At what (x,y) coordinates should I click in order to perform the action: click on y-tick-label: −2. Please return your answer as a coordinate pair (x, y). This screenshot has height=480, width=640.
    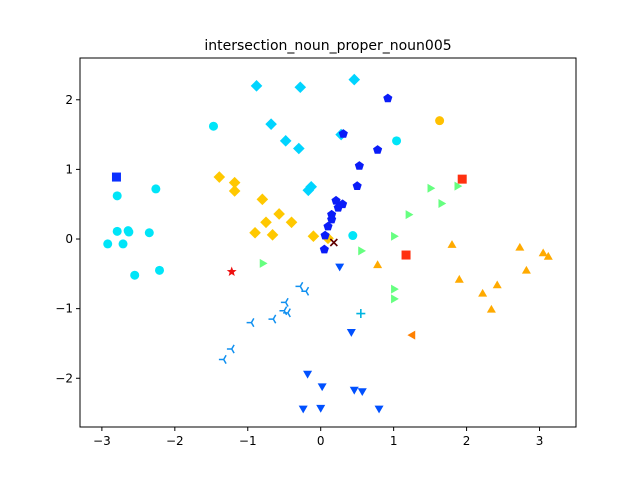
    Looking at the image, I should click on (64, 378).